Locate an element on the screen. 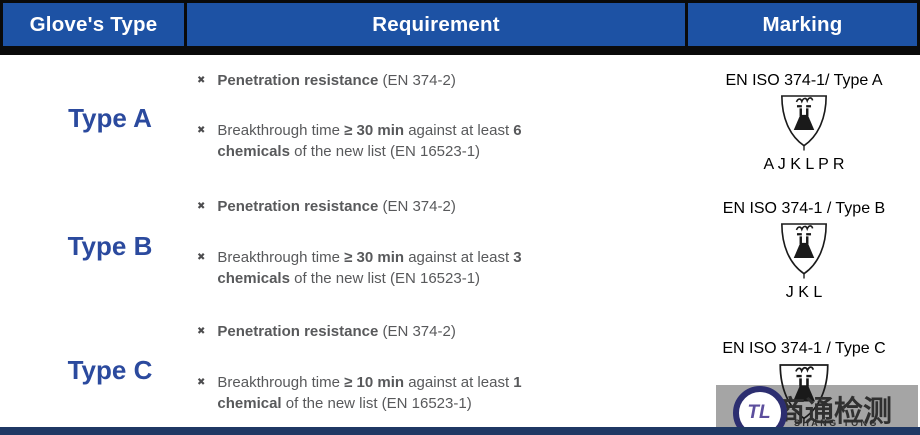 This screenshot has height=435, width=920. type-b-chemical-pictogram is located at coordinates (804, 251).